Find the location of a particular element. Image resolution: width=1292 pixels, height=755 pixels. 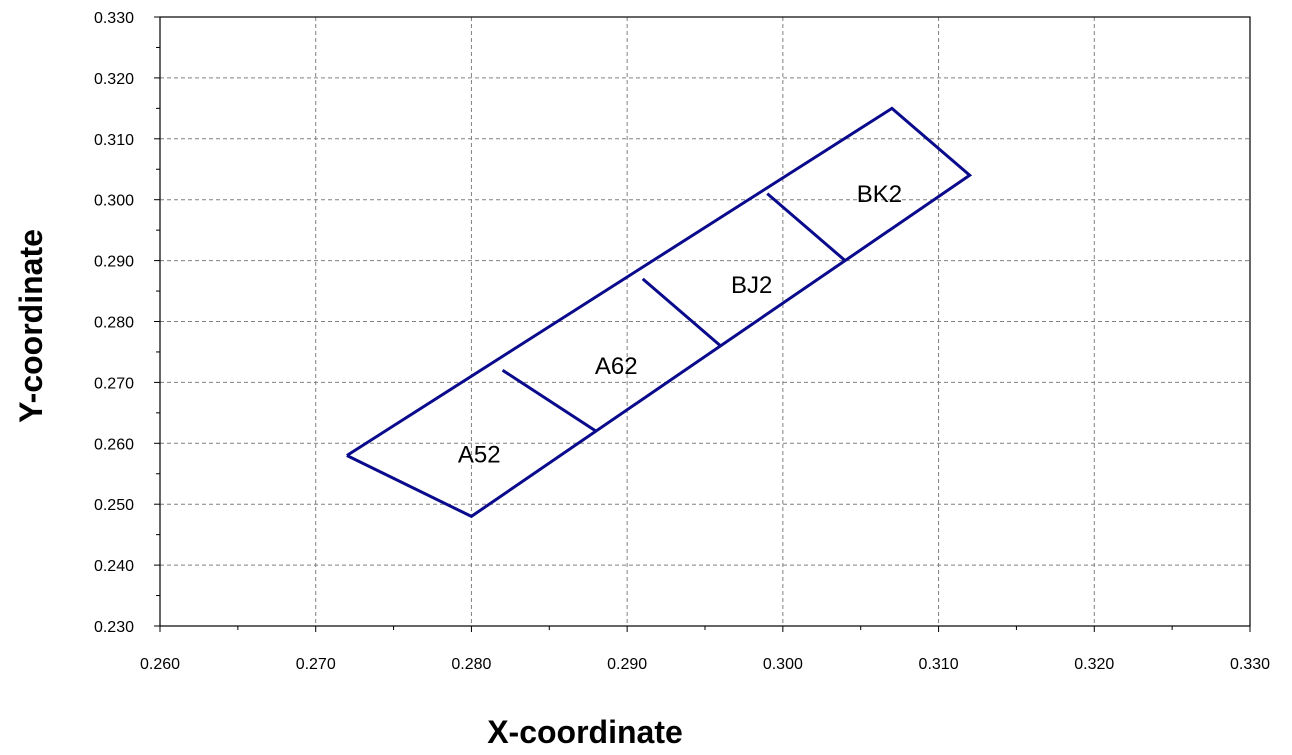

x-tick-labels: 0.260 0.270 0.280 0.290 0.300 0.310 0.320 0.330 is located at coordinates (705, 664).